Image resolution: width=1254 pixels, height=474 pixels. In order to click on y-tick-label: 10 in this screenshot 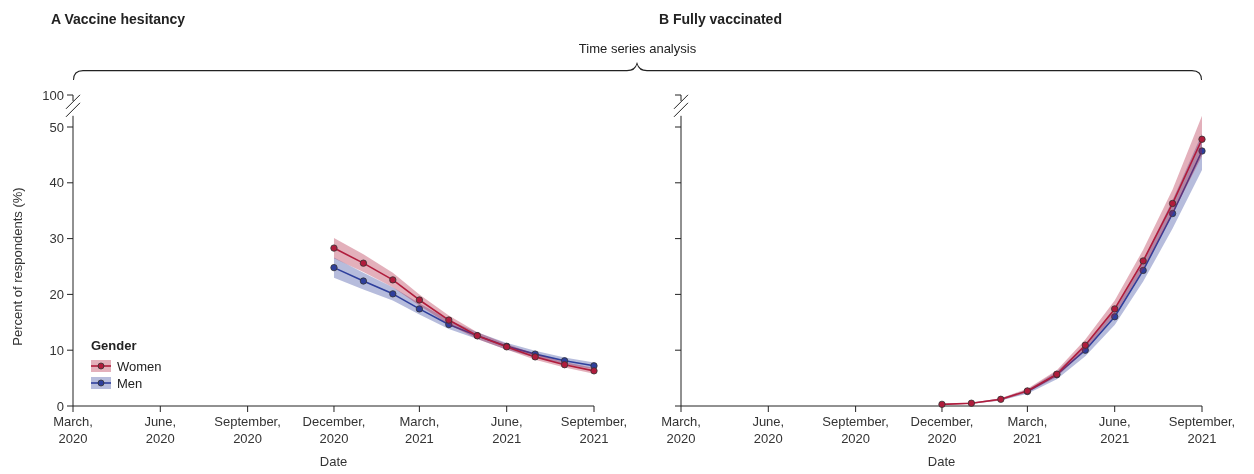, I will do `click(56, 350)`.